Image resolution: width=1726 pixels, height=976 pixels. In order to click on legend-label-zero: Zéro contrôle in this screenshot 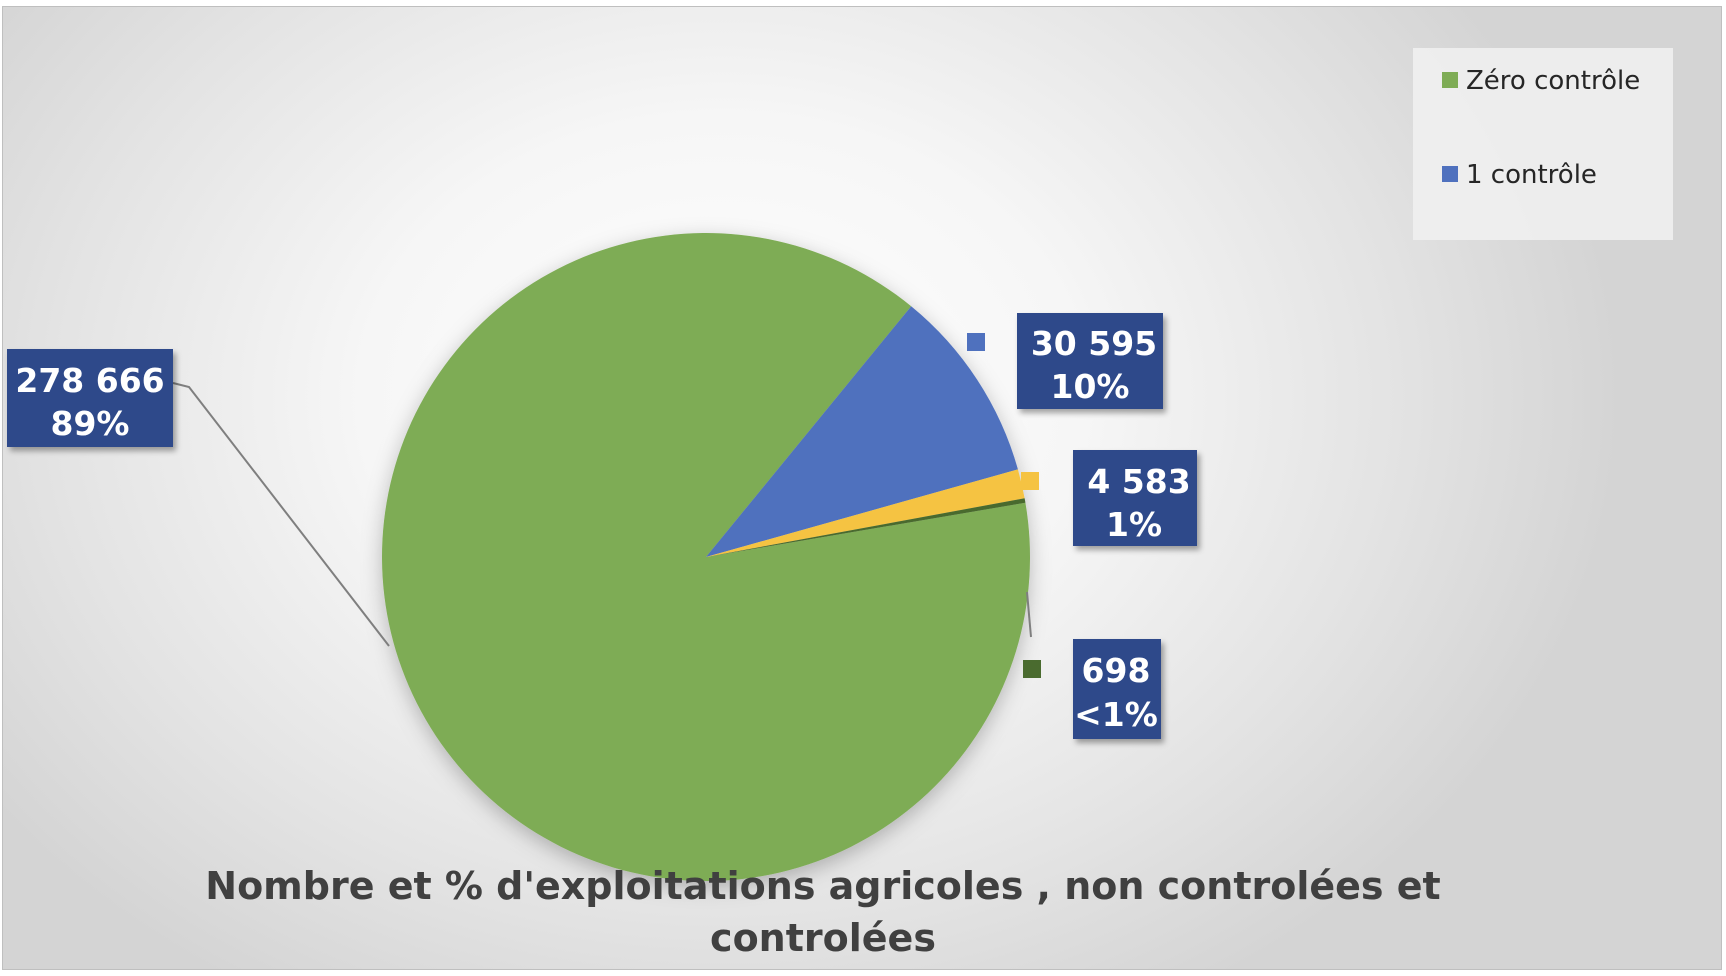, I will do `click(1553, 81)`.